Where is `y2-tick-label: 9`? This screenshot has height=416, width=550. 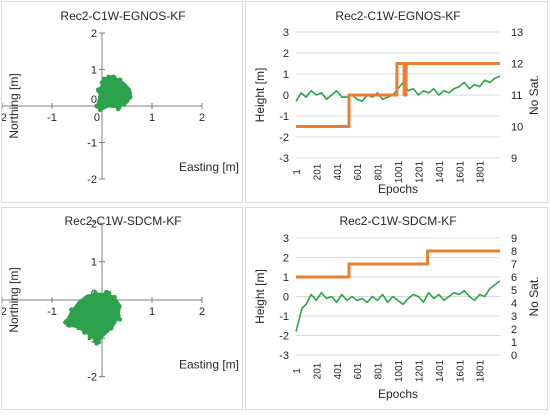
y2-tick-label: 9 is located at coordinates (514, 239).